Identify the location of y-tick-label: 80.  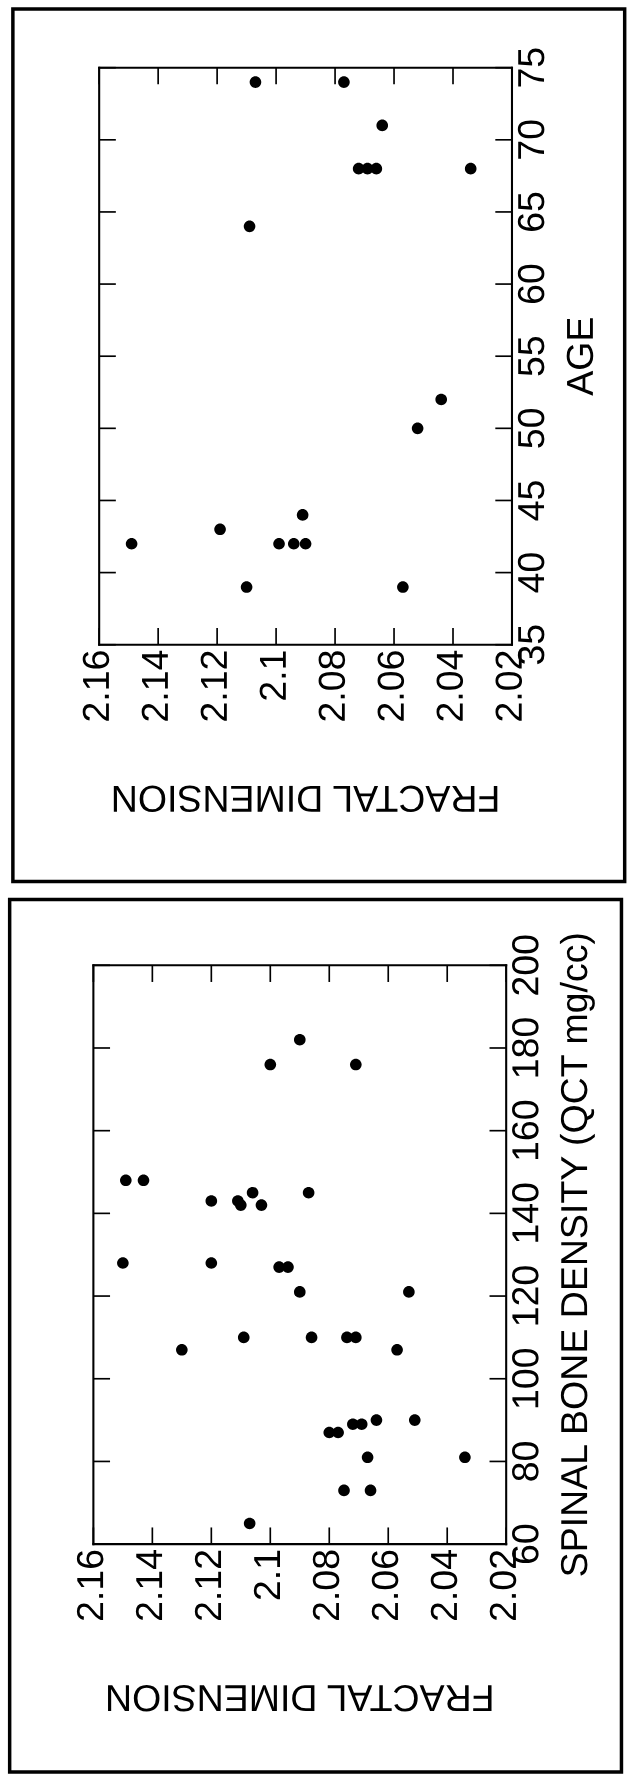
(525, 1461).